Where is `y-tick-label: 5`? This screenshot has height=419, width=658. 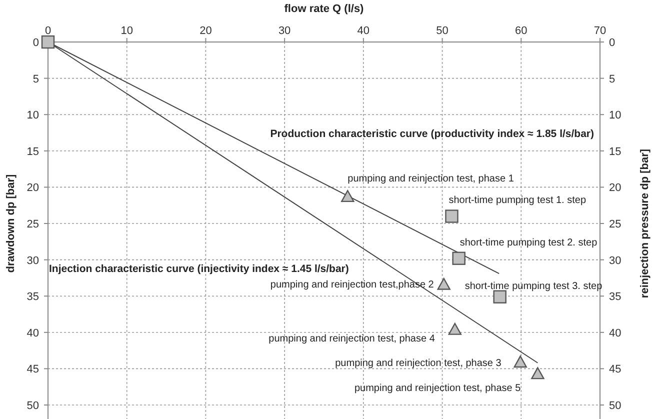
y-tick-label: 5 is located at coordinates (35, 79).